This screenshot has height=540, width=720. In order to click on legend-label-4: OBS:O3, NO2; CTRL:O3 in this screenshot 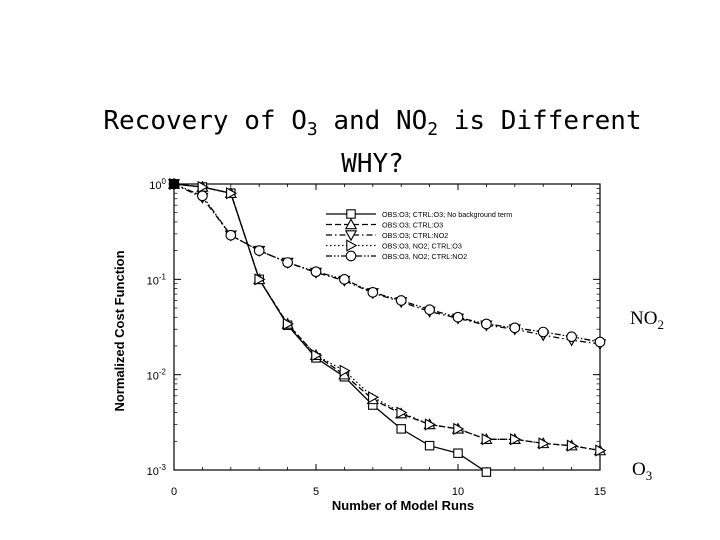, I will do `click(422, 246)`.